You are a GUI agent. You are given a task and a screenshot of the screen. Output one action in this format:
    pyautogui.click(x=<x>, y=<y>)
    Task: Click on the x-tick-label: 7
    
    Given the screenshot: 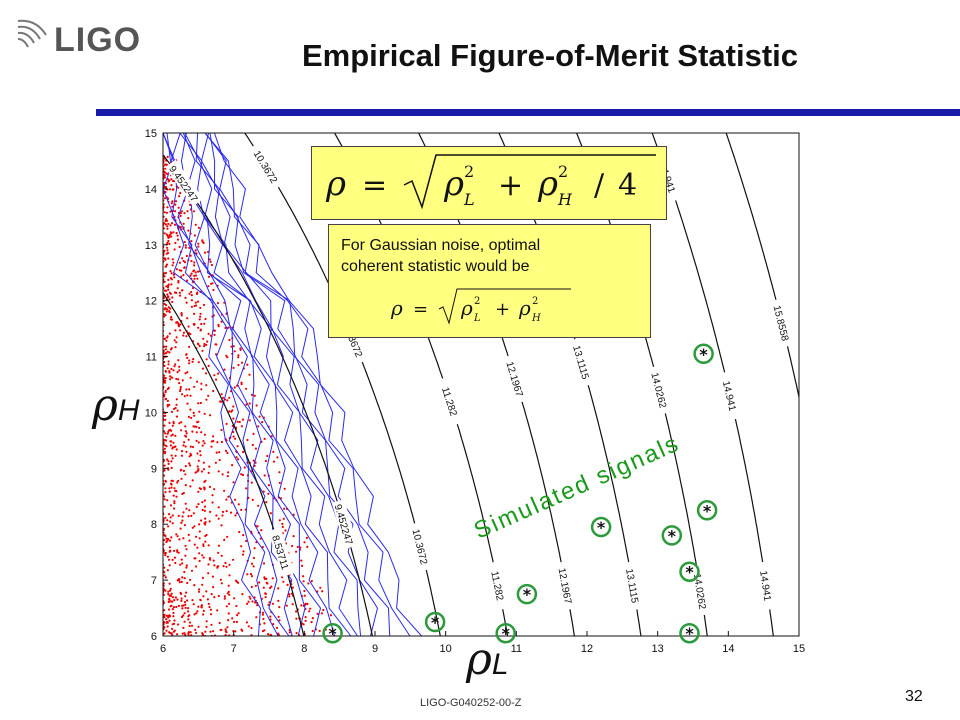 What is the action you would take?
    pyautogui.click(x=234, y=649)
    